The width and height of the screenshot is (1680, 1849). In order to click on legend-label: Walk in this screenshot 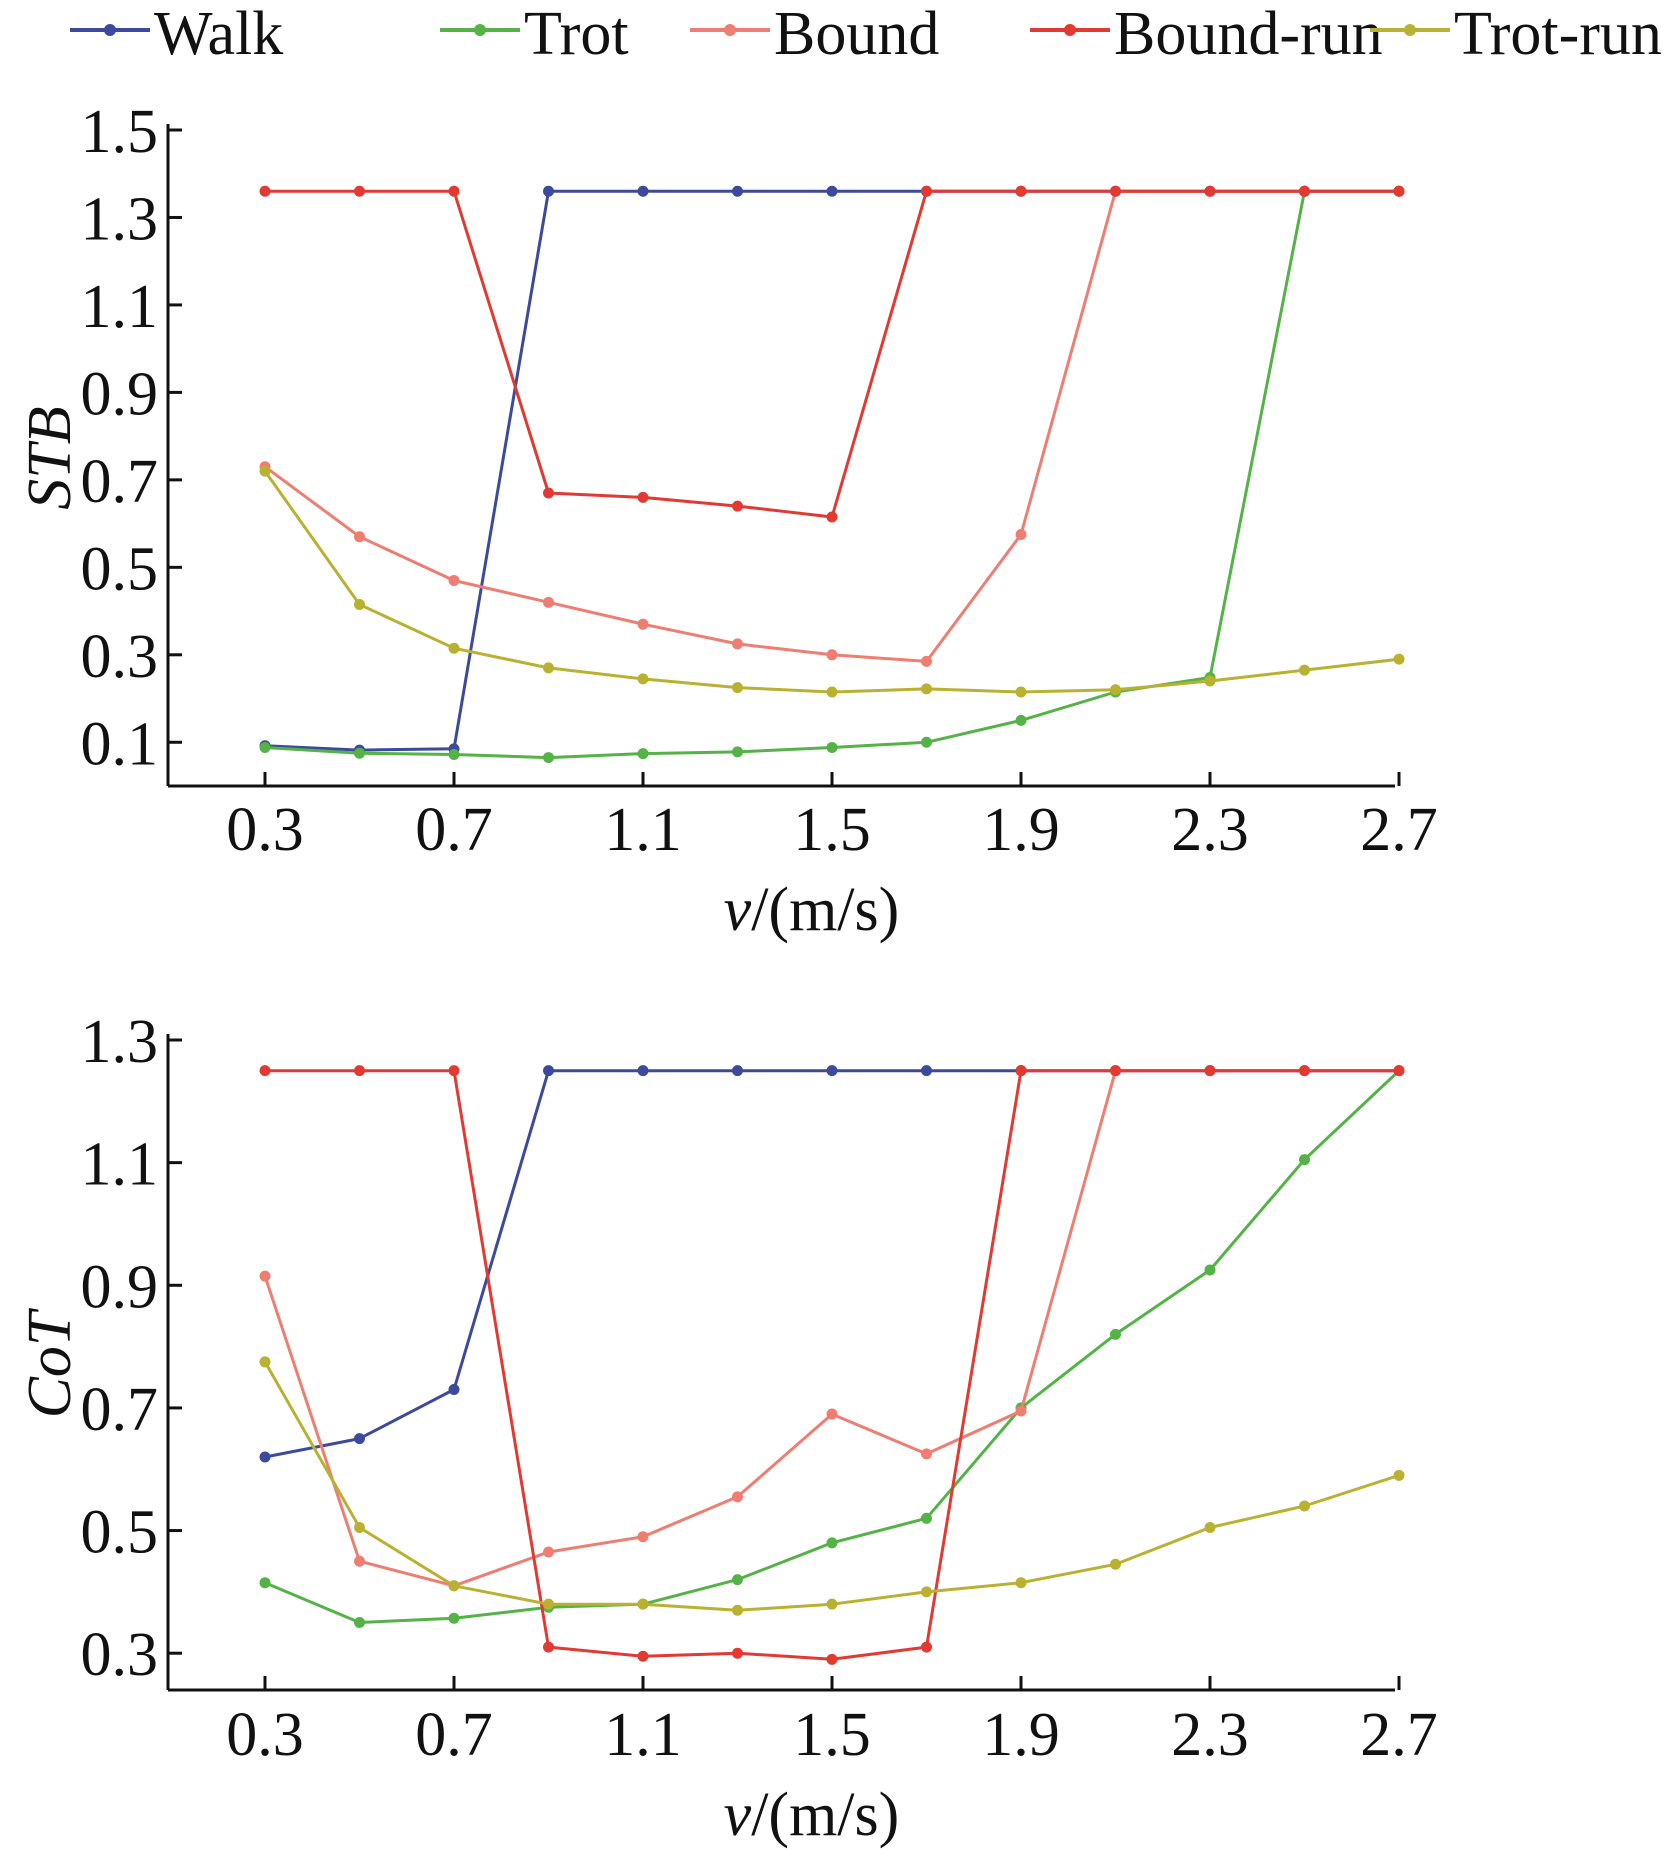, I will do `click(218, 34)`.